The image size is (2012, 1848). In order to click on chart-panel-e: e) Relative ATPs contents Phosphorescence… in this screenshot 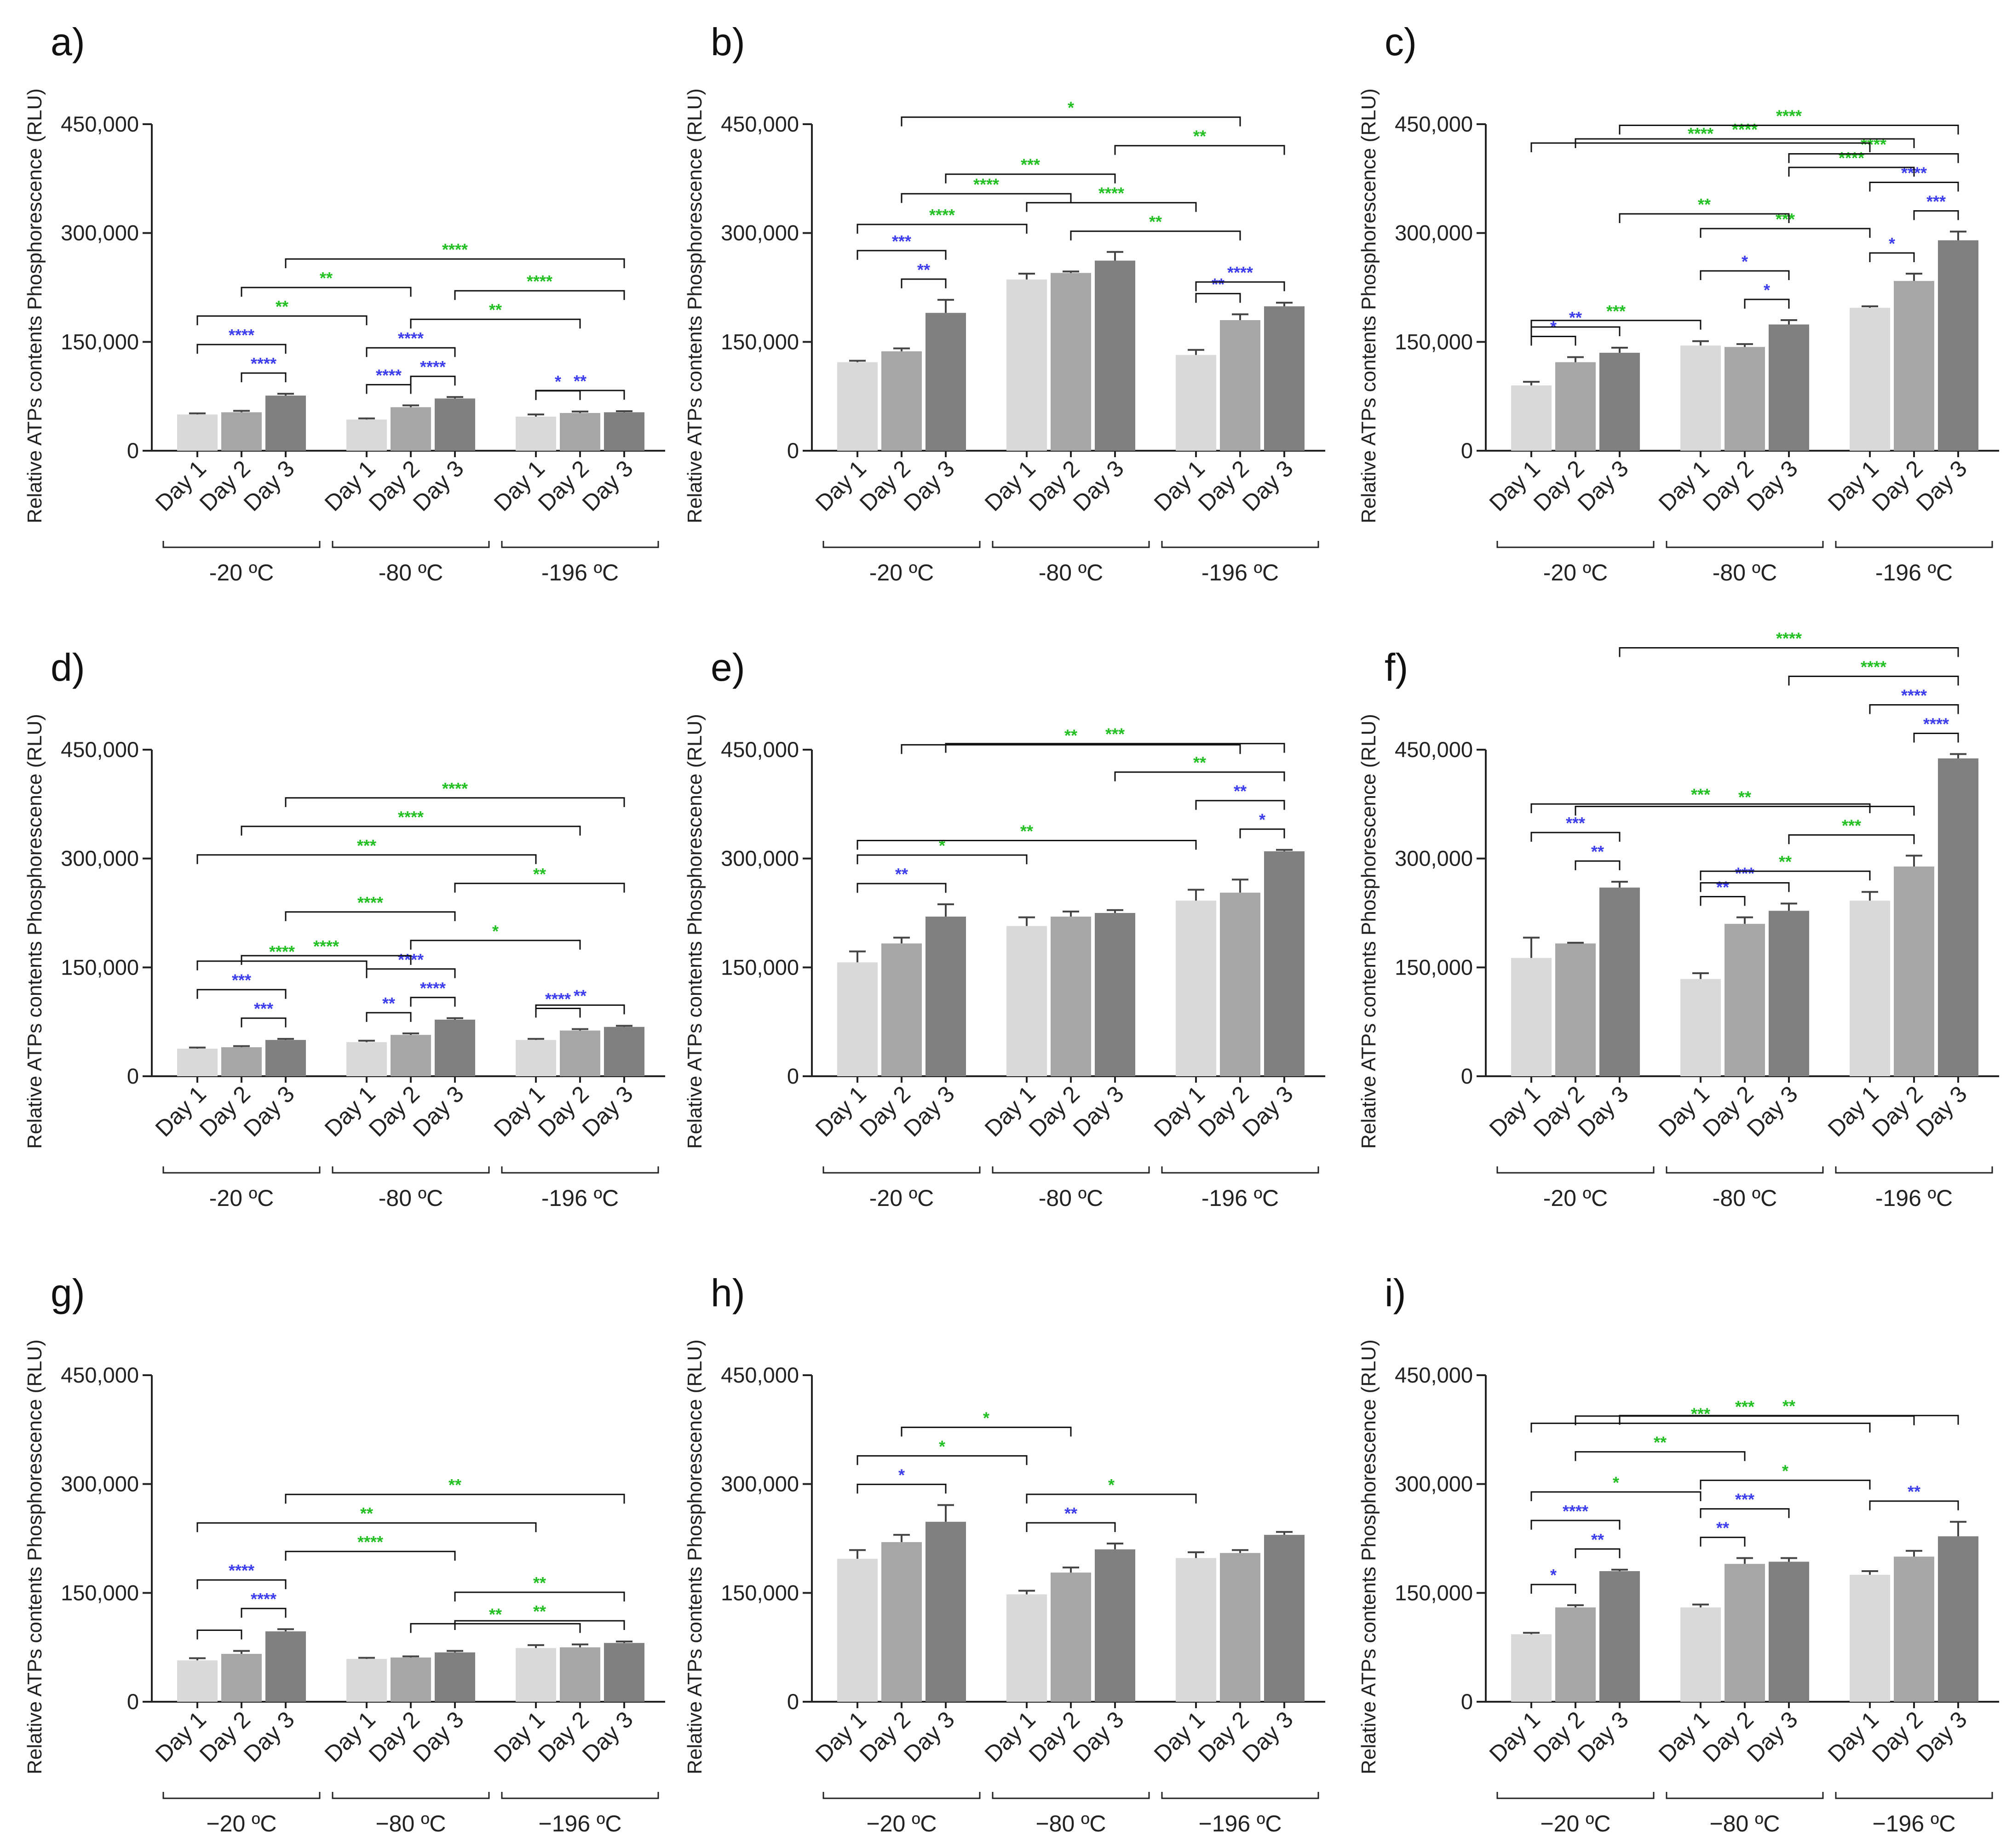, I will do `click(1004, 928)`.